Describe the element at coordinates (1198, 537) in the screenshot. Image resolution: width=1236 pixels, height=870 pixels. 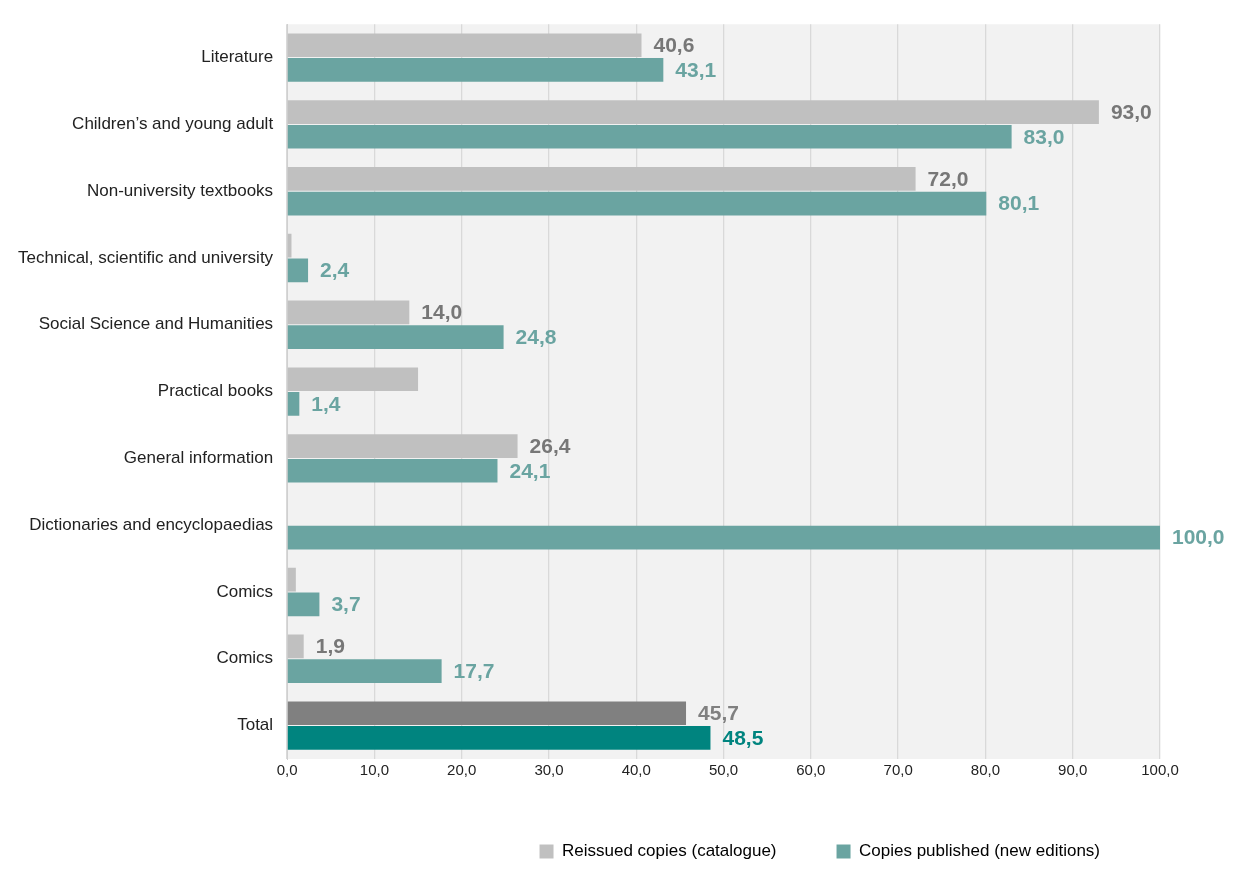
I see `data-label: 100,0` at that location.